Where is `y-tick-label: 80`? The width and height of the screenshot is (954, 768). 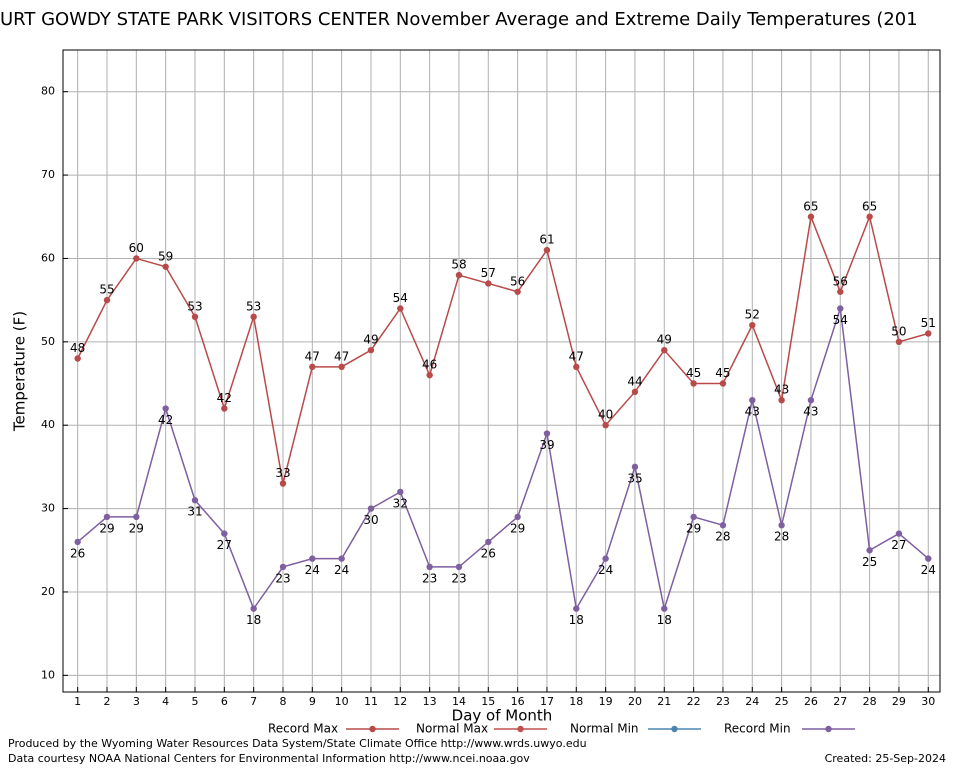
y-tick-label: 80 is located at coordinates (48, 91).